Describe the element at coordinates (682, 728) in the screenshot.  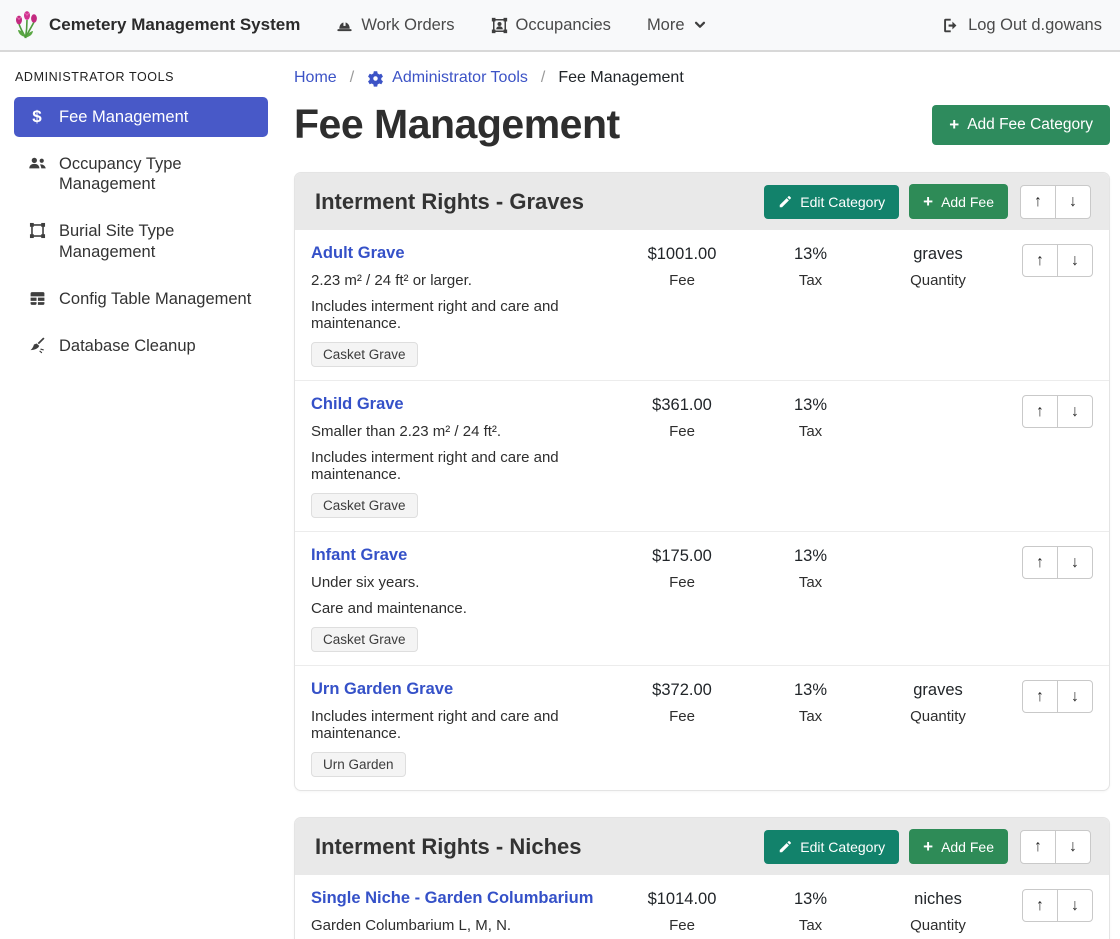
I see `fee-amount-column: $372.00 Fee` at that location.